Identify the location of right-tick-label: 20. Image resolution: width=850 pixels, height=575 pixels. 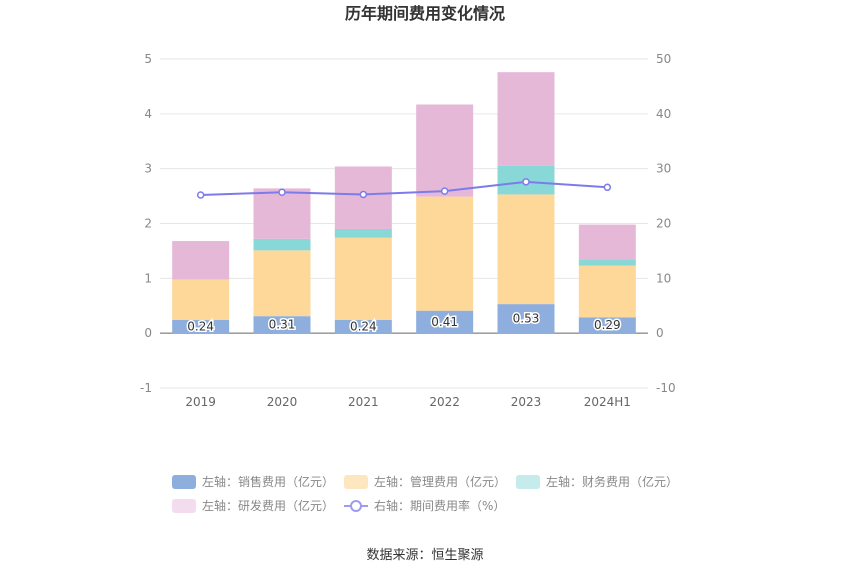
(663, 224).